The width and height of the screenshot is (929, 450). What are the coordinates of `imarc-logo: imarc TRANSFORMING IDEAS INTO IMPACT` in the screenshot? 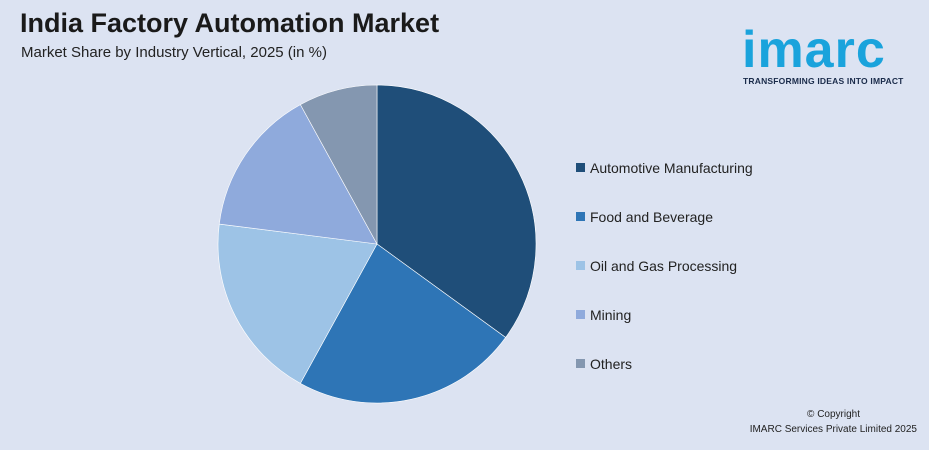 It's located at (830, 50).